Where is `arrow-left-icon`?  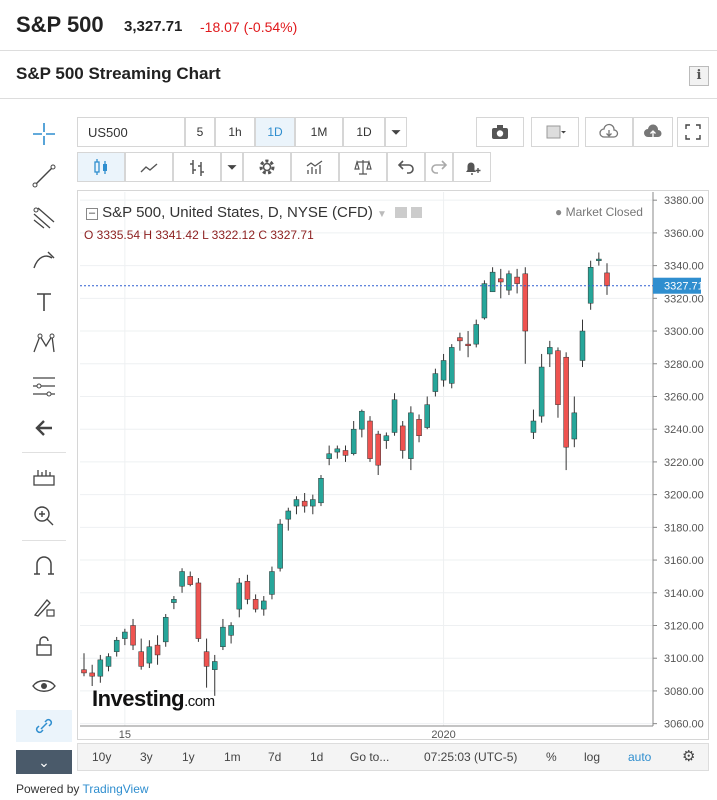 arrow-left-icon is located at coordinates (44, 428).